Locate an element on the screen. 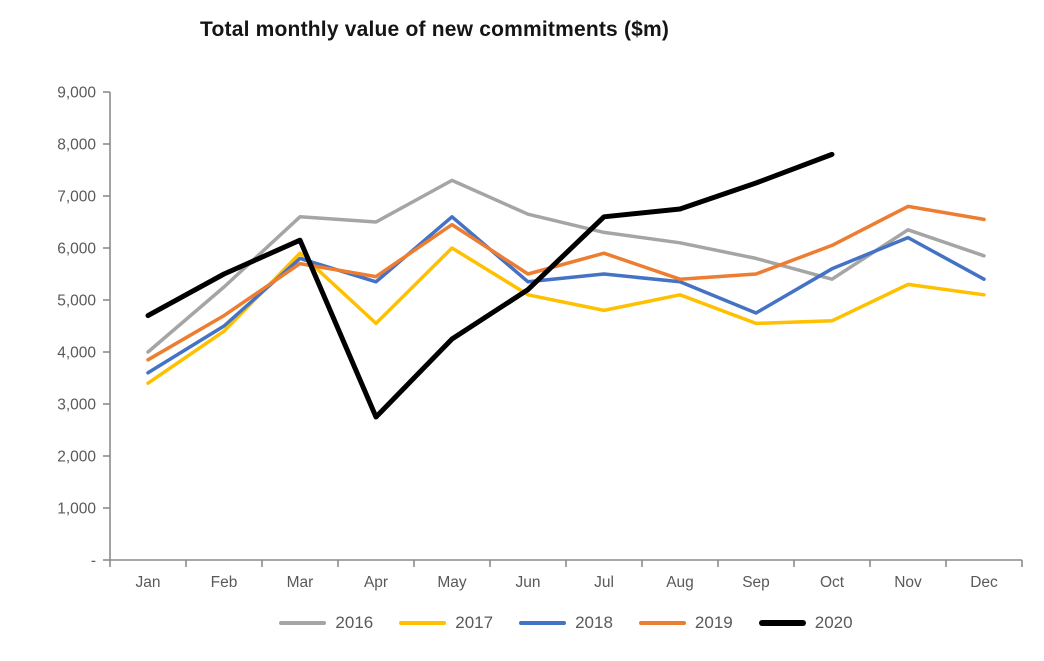 Image resolution: width=1044 pixels, height=661 pixels. legend-item-2016: 2016 is located at coordinates (326, 623).